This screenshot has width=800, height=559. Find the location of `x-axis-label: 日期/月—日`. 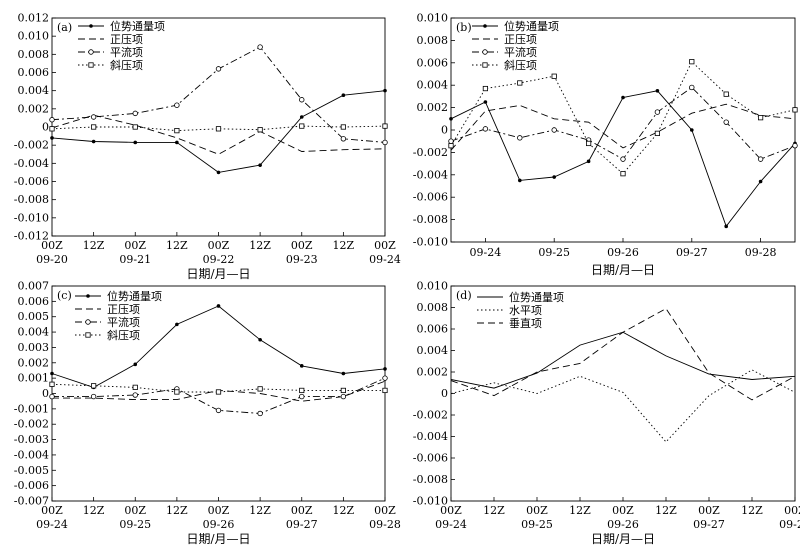

x-axis-label: 日期/月—日 is located at coordinates (218, 274).